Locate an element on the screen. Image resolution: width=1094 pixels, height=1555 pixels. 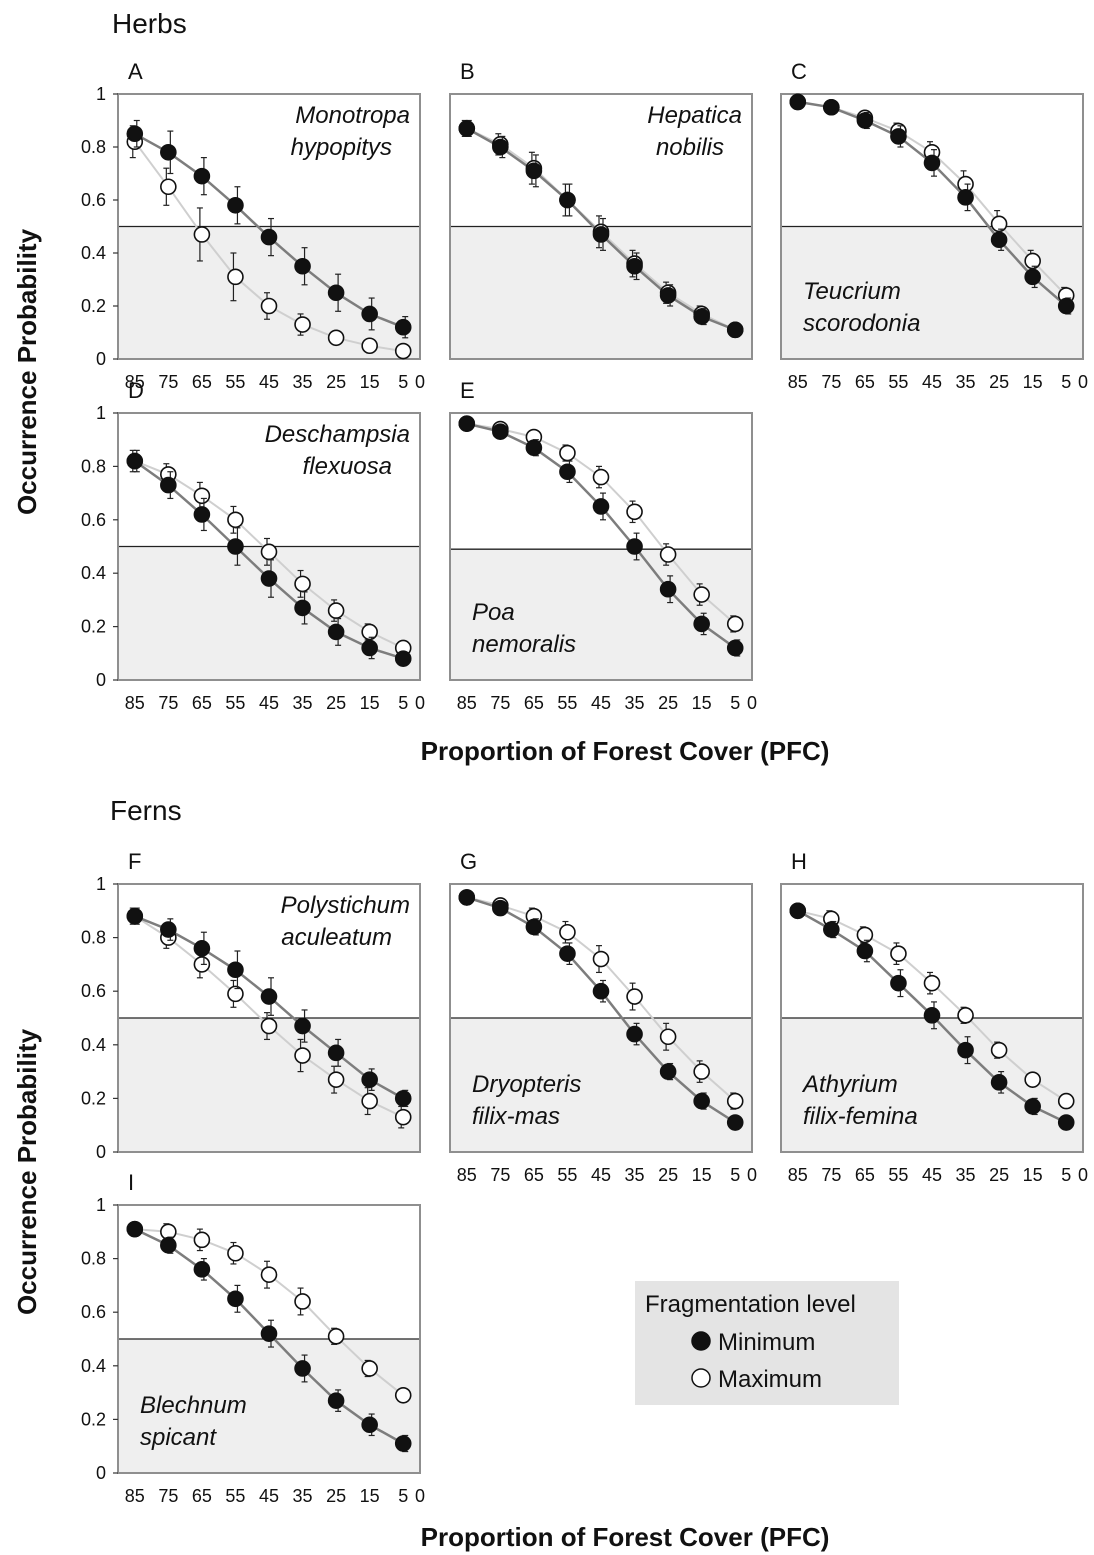
panel-a-x-tick-label: 75 is located at coordinates (168, 382).